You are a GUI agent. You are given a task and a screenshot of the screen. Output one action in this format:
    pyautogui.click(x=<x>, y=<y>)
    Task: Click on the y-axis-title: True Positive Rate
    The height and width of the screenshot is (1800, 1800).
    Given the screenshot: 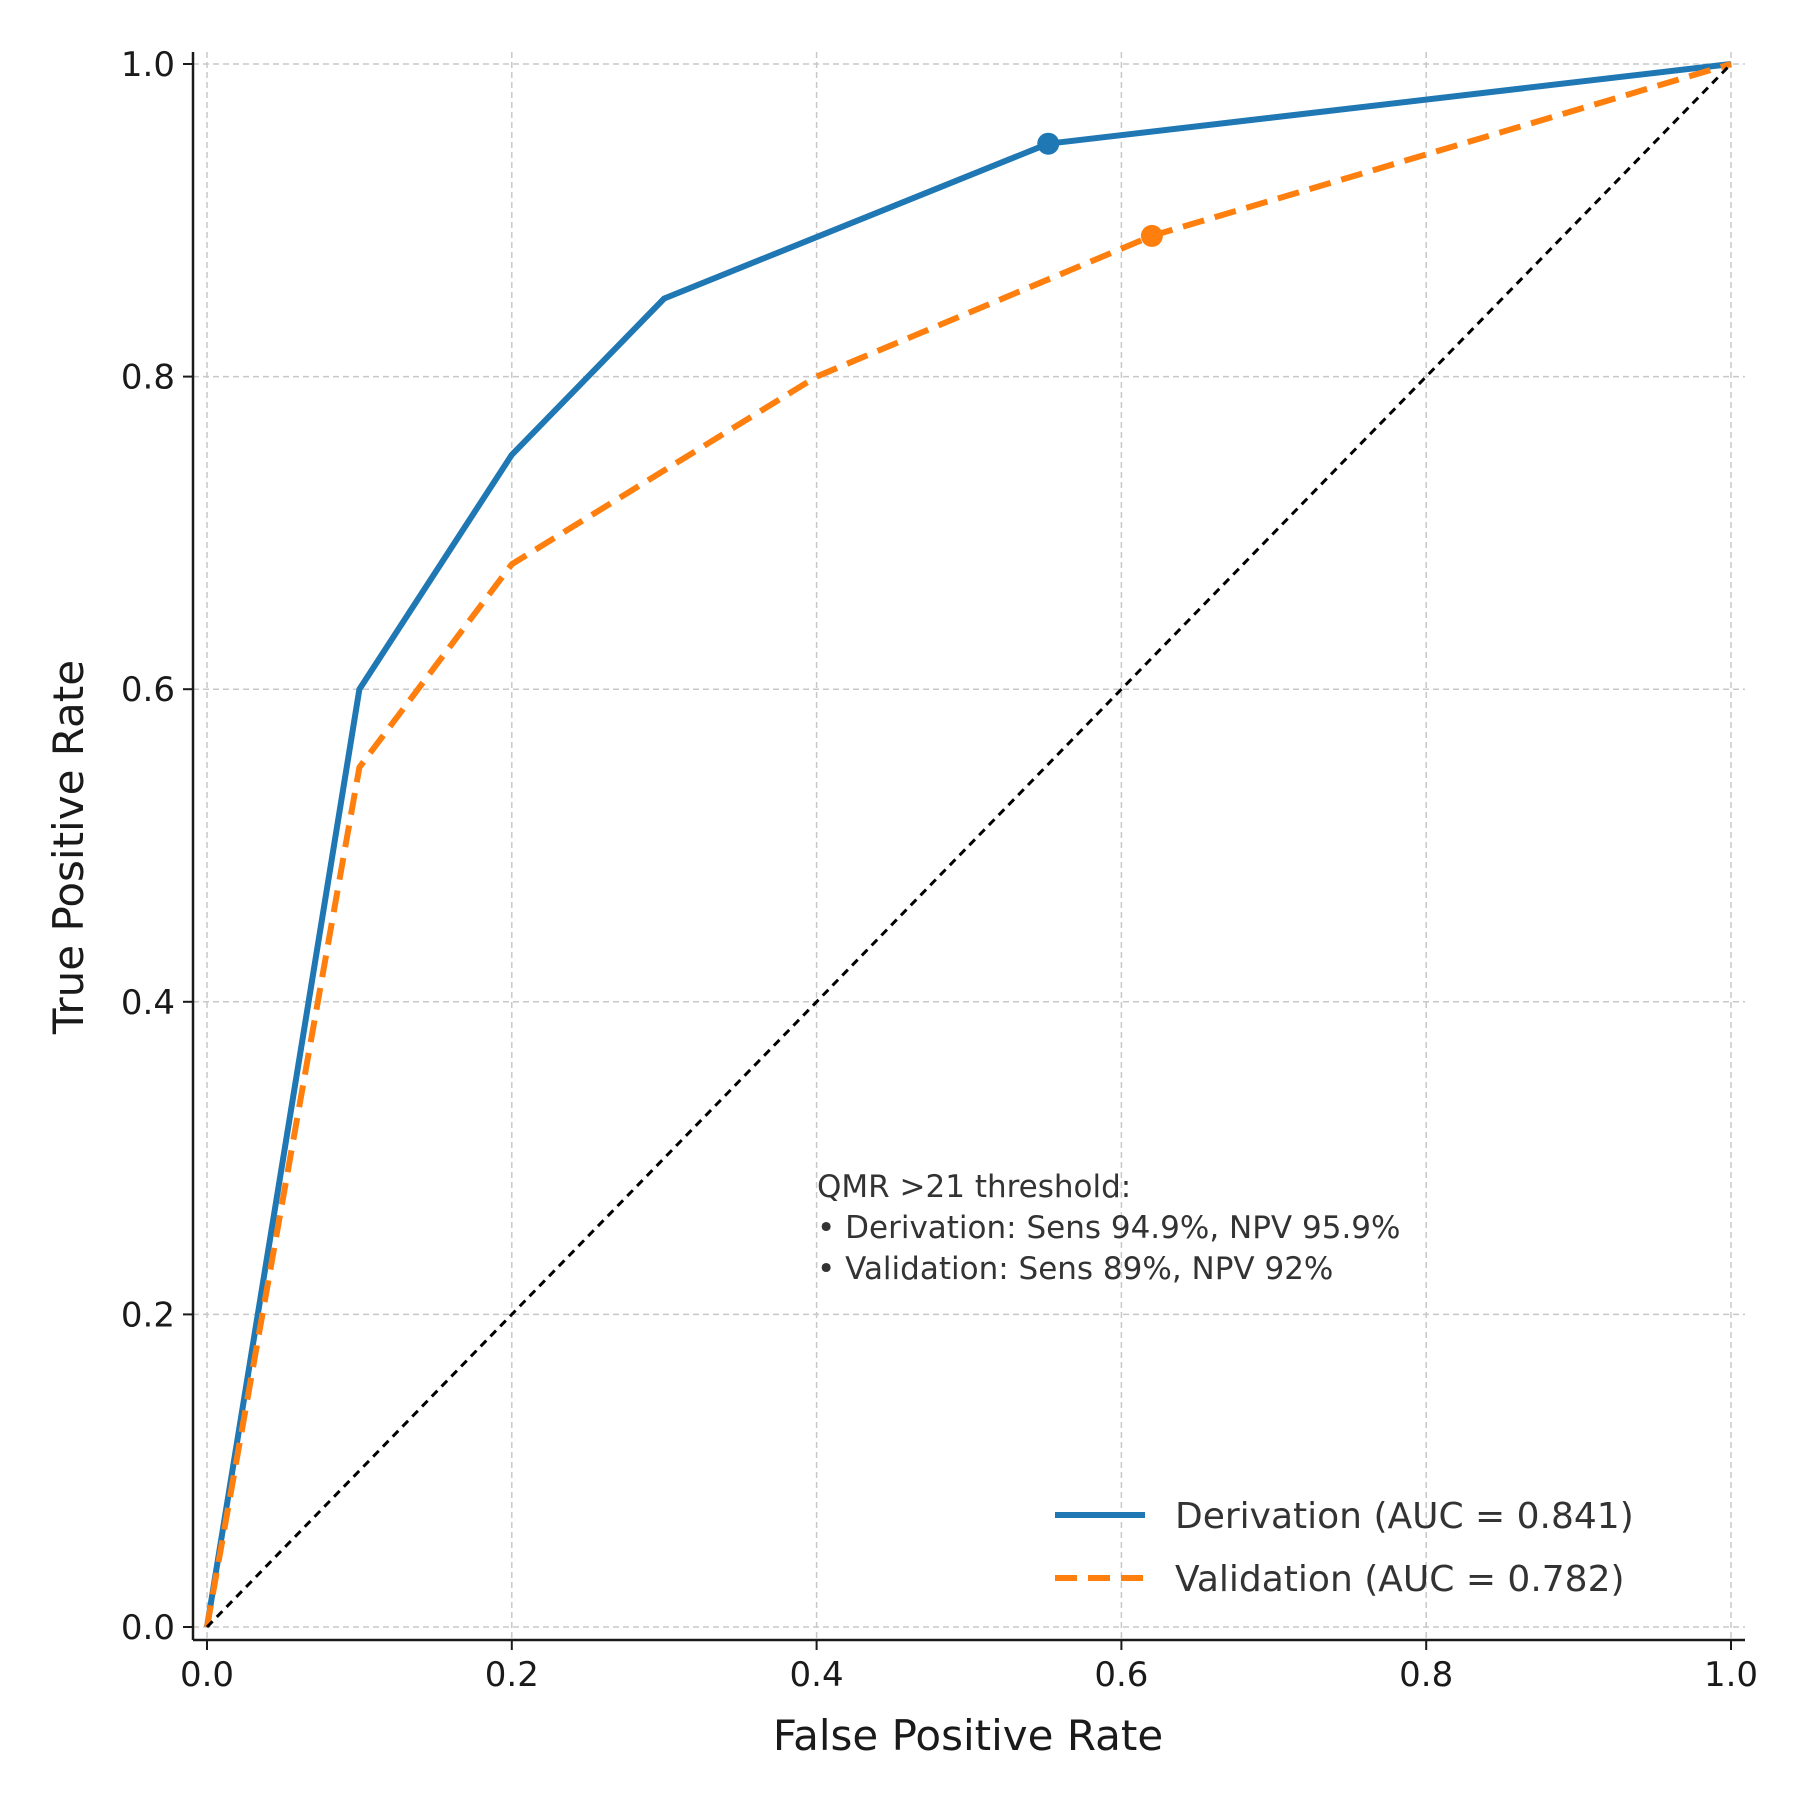 What is the action you would take?
    pyautogui.click(x=68, y=847)
    